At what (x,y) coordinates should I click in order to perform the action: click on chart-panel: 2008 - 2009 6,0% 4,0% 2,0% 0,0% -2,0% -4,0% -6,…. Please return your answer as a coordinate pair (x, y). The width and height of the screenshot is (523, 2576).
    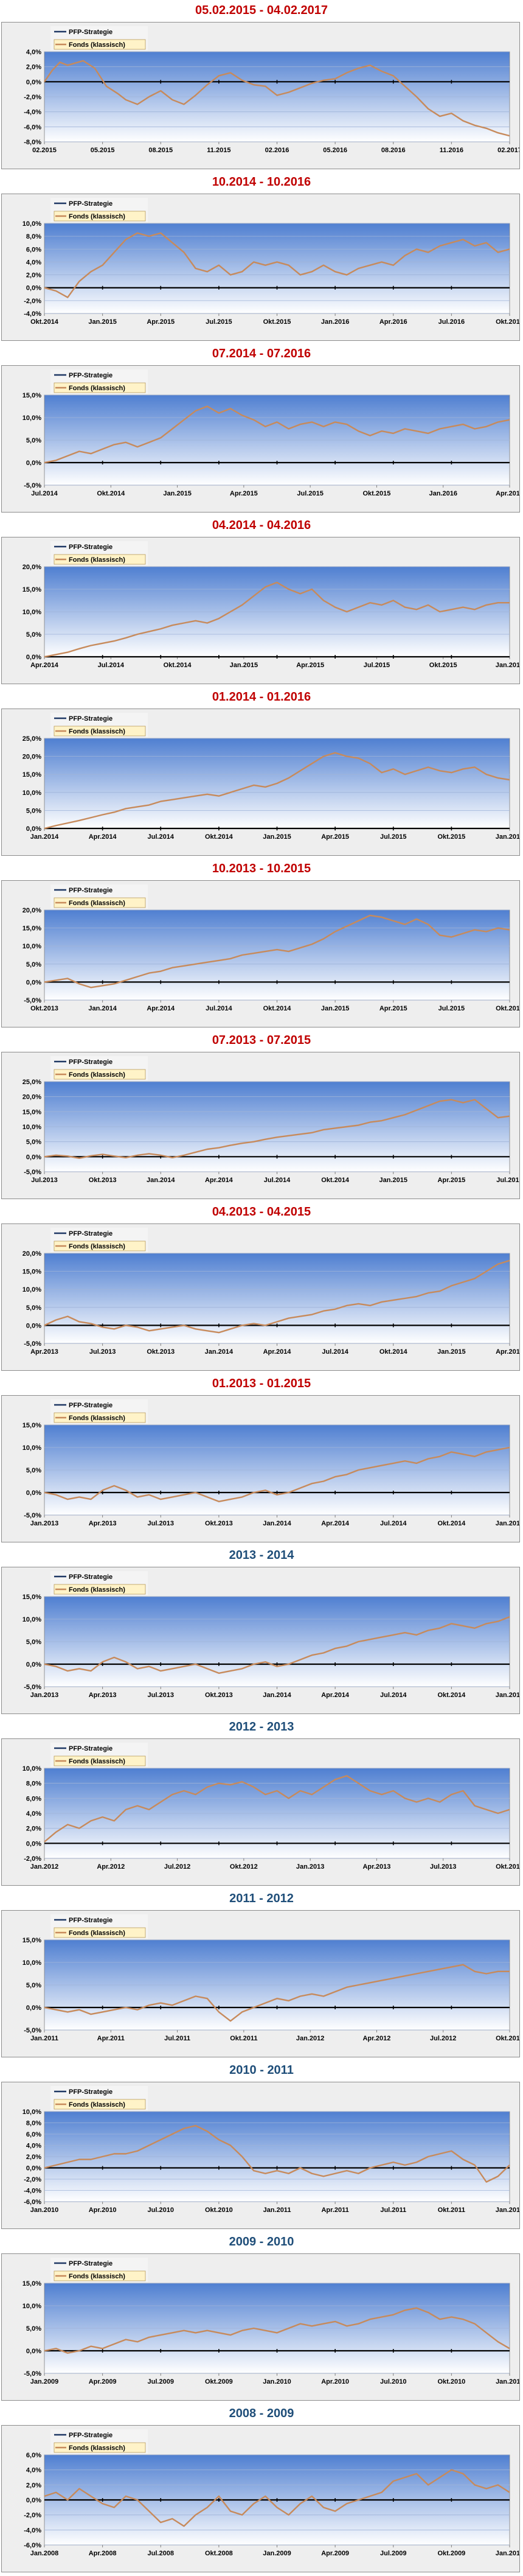
    Looking at the image, I should click on (261, 2489).